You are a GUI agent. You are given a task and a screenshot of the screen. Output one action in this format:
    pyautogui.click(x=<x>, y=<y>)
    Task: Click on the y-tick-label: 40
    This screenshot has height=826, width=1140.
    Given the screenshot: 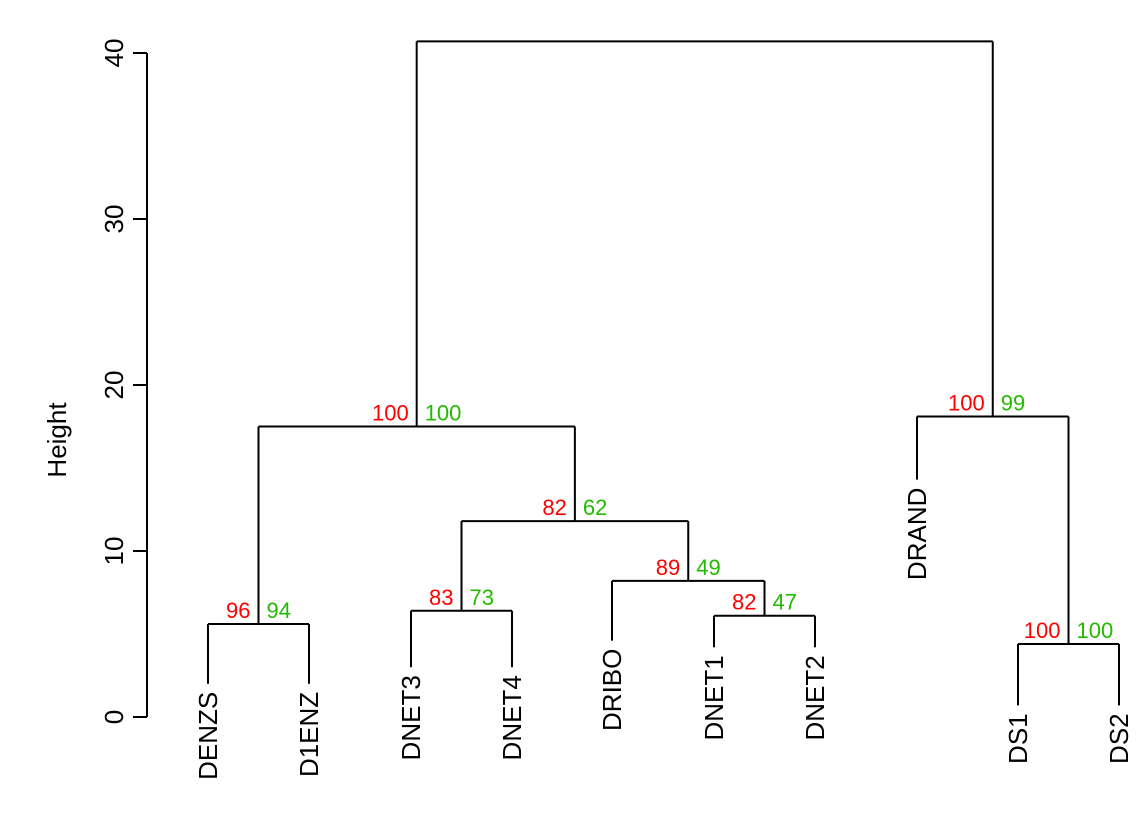 What is the action you would take?
    pyautogui.click(x=114, y=53)
    